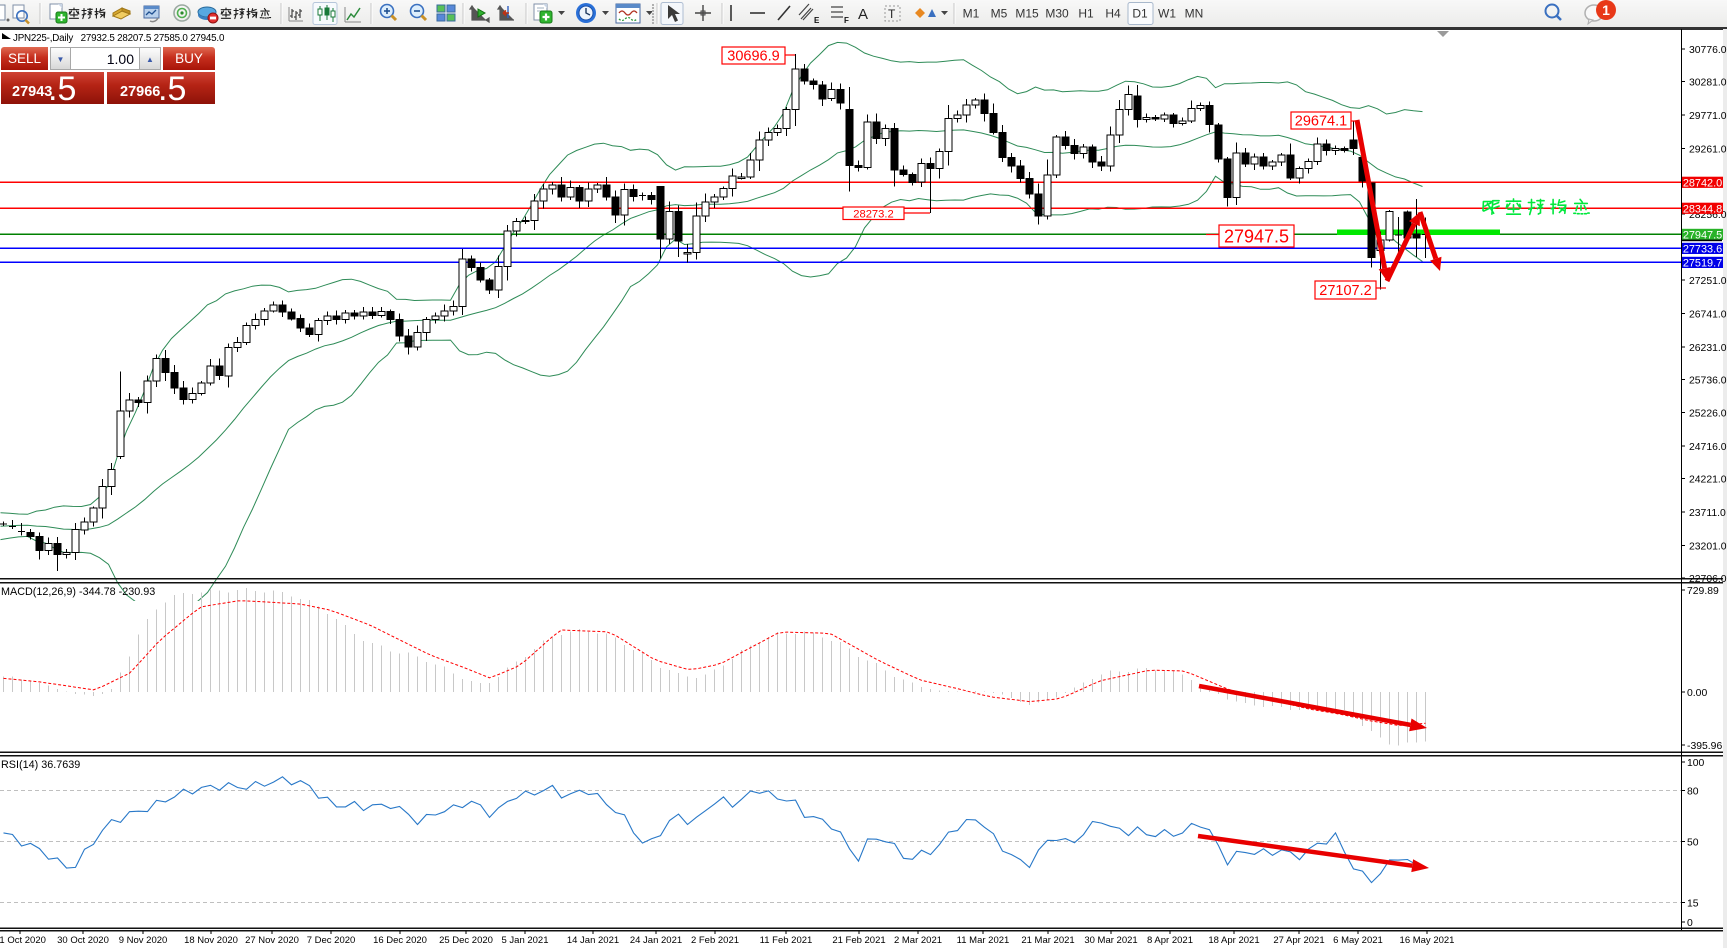  What do you see at coordinates (1702, 249) in the screenshot?
I see `svg-text: 27733.6` at bounding box center [1702, 249].